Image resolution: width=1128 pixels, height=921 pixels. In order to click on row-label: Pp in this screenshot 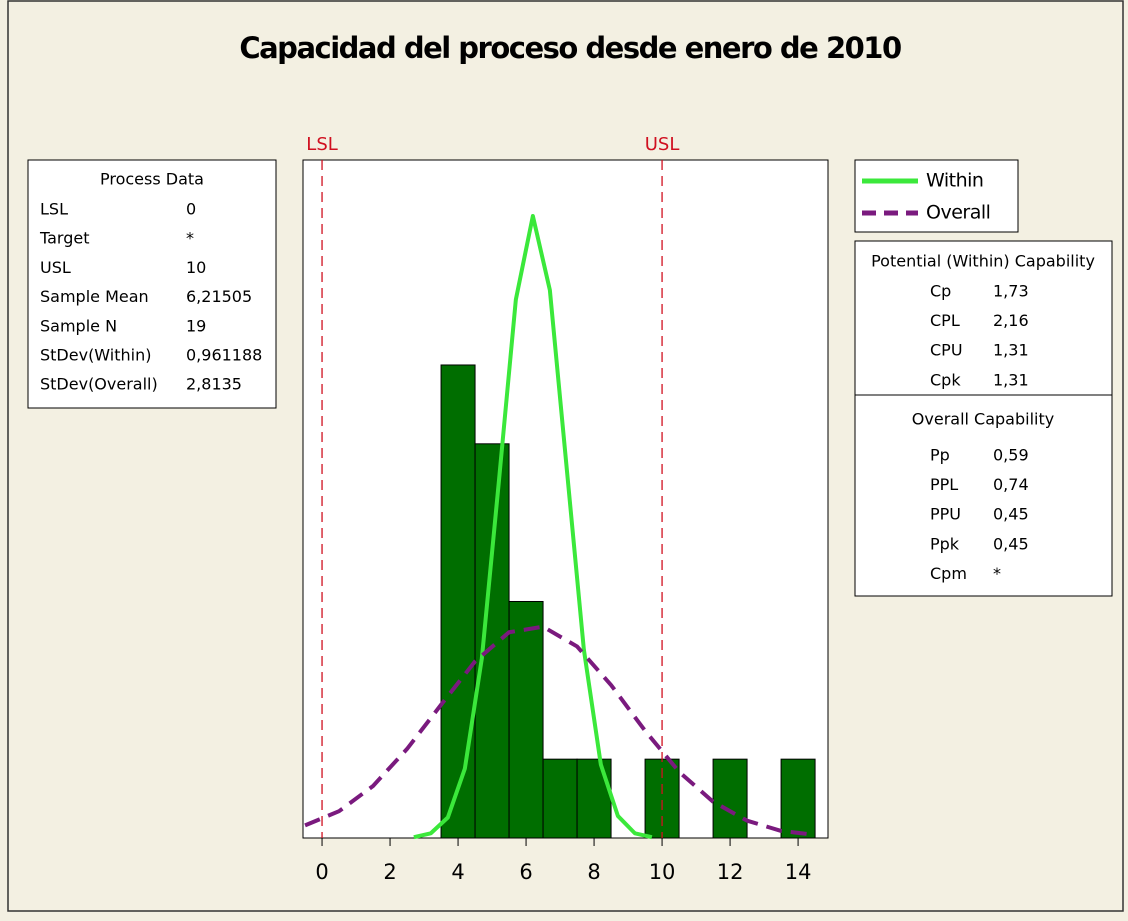, I will do `click(940, 455)`.